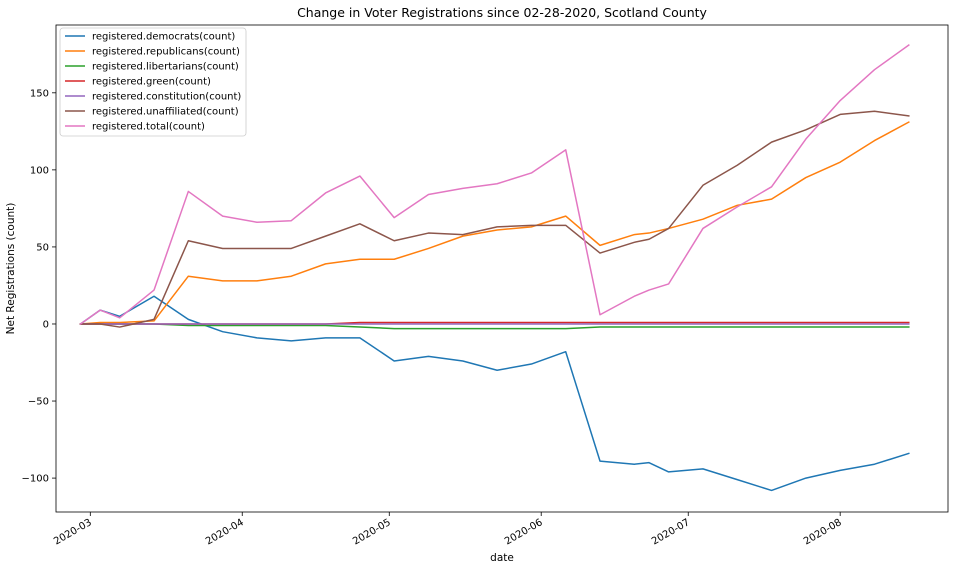  Describe the element at coordinates (148, 127) in the screenshot. I see `legend-label: registered.total(count)` at that location.